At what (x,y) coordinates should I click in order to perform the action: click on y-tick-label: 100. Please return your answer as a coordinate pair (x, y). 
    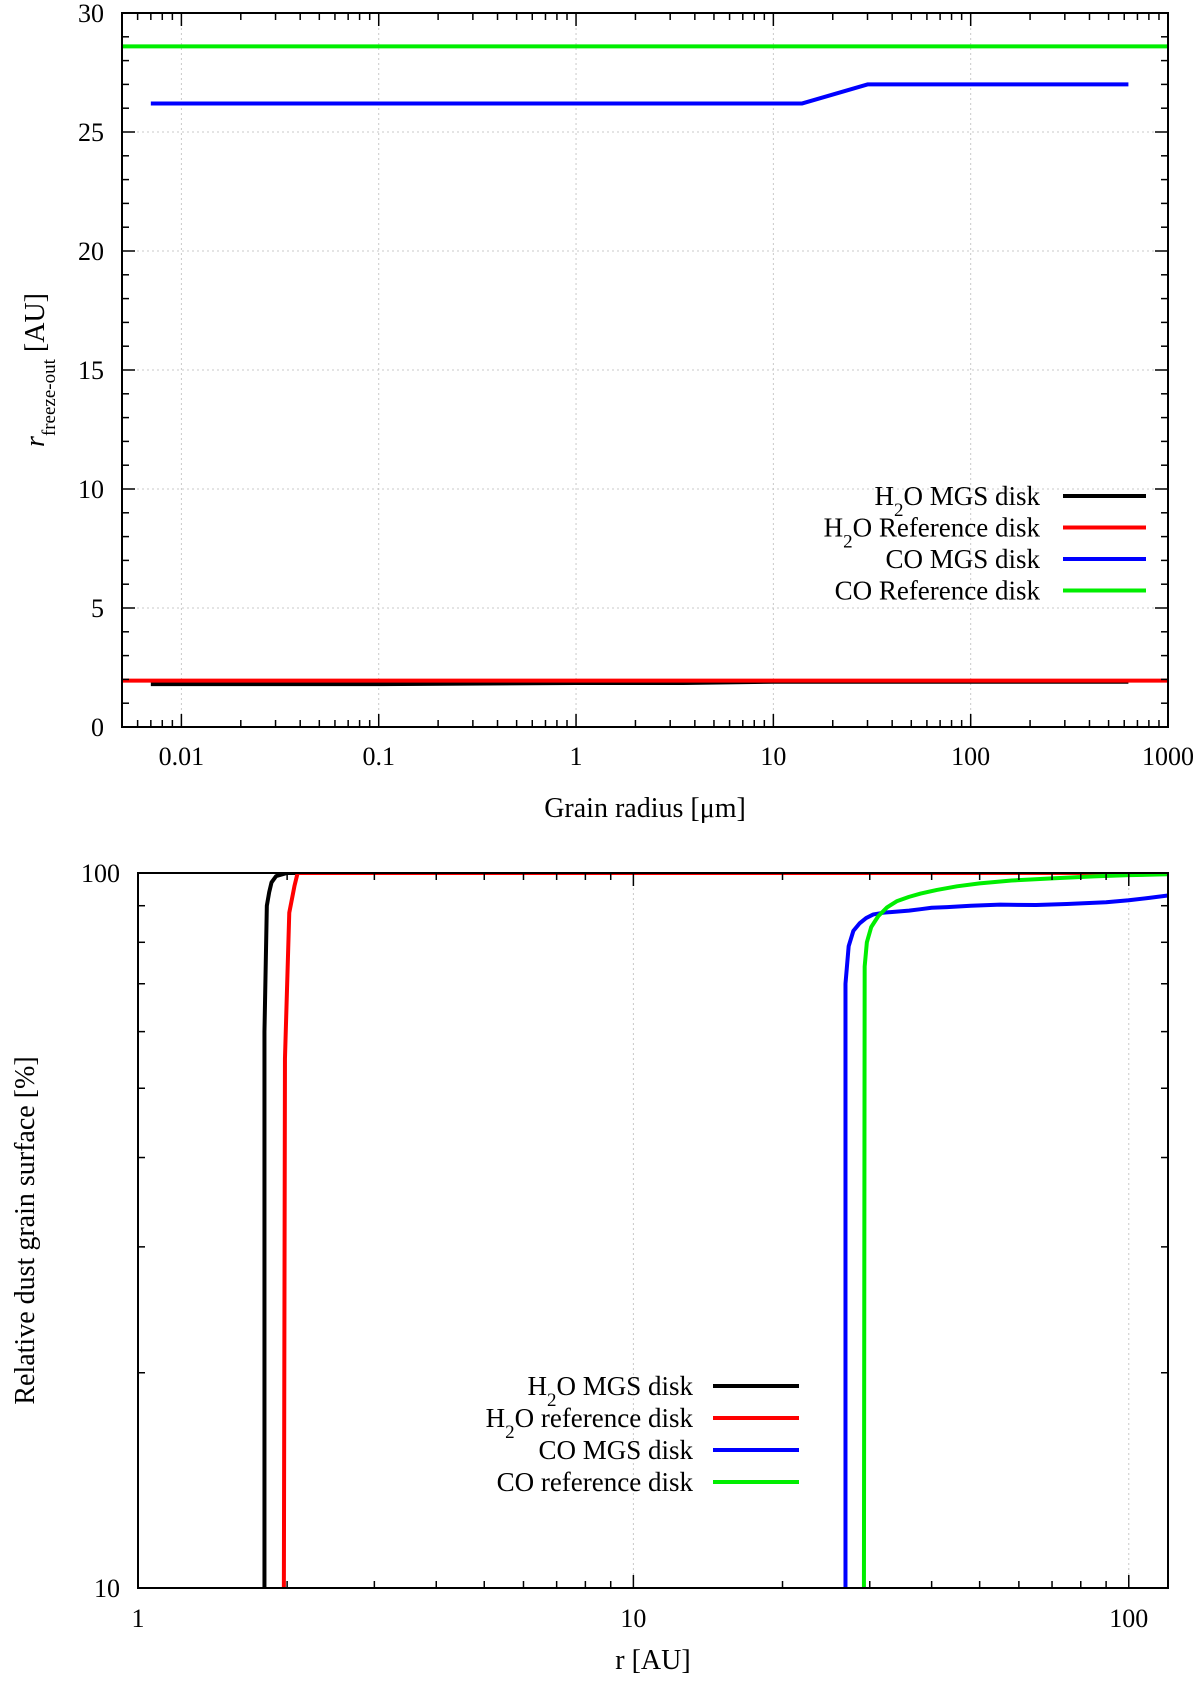
    Looking at the image, I should click on (100, 873).